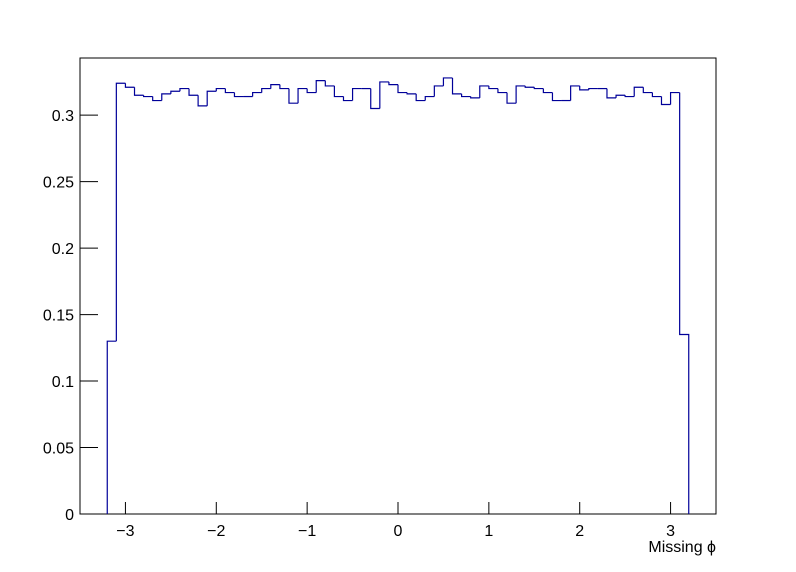  I want to click on x-tick-label: 0, so click(398, 531).